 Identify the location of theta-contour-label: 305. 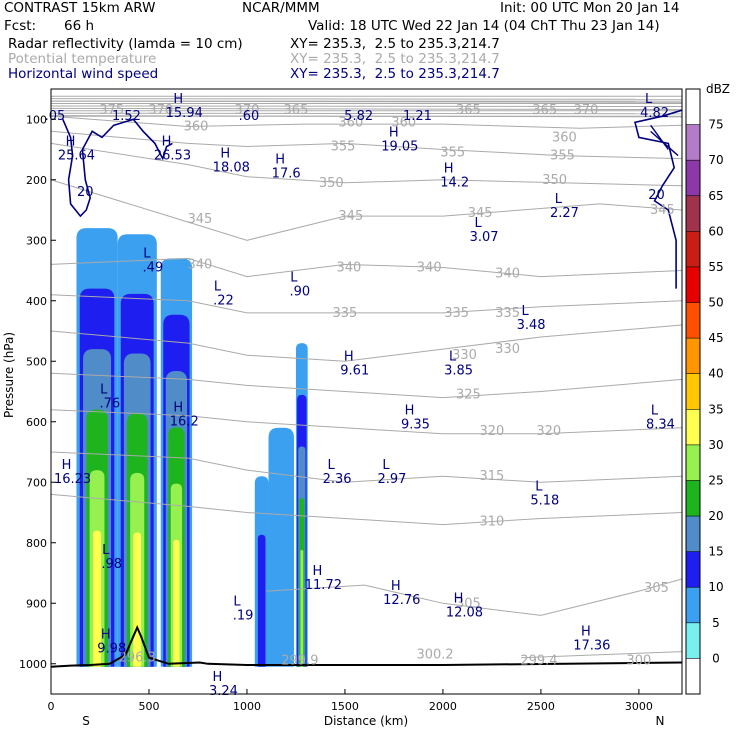
(468, 603).